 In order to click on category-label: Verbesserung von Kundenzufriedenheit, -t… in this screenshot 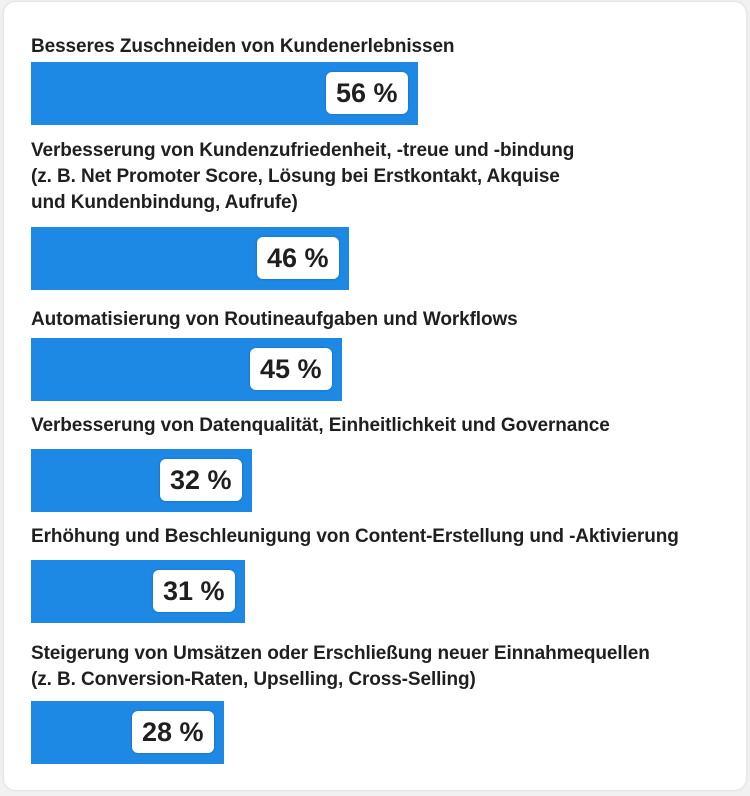, I will do `click(303, 176)`.